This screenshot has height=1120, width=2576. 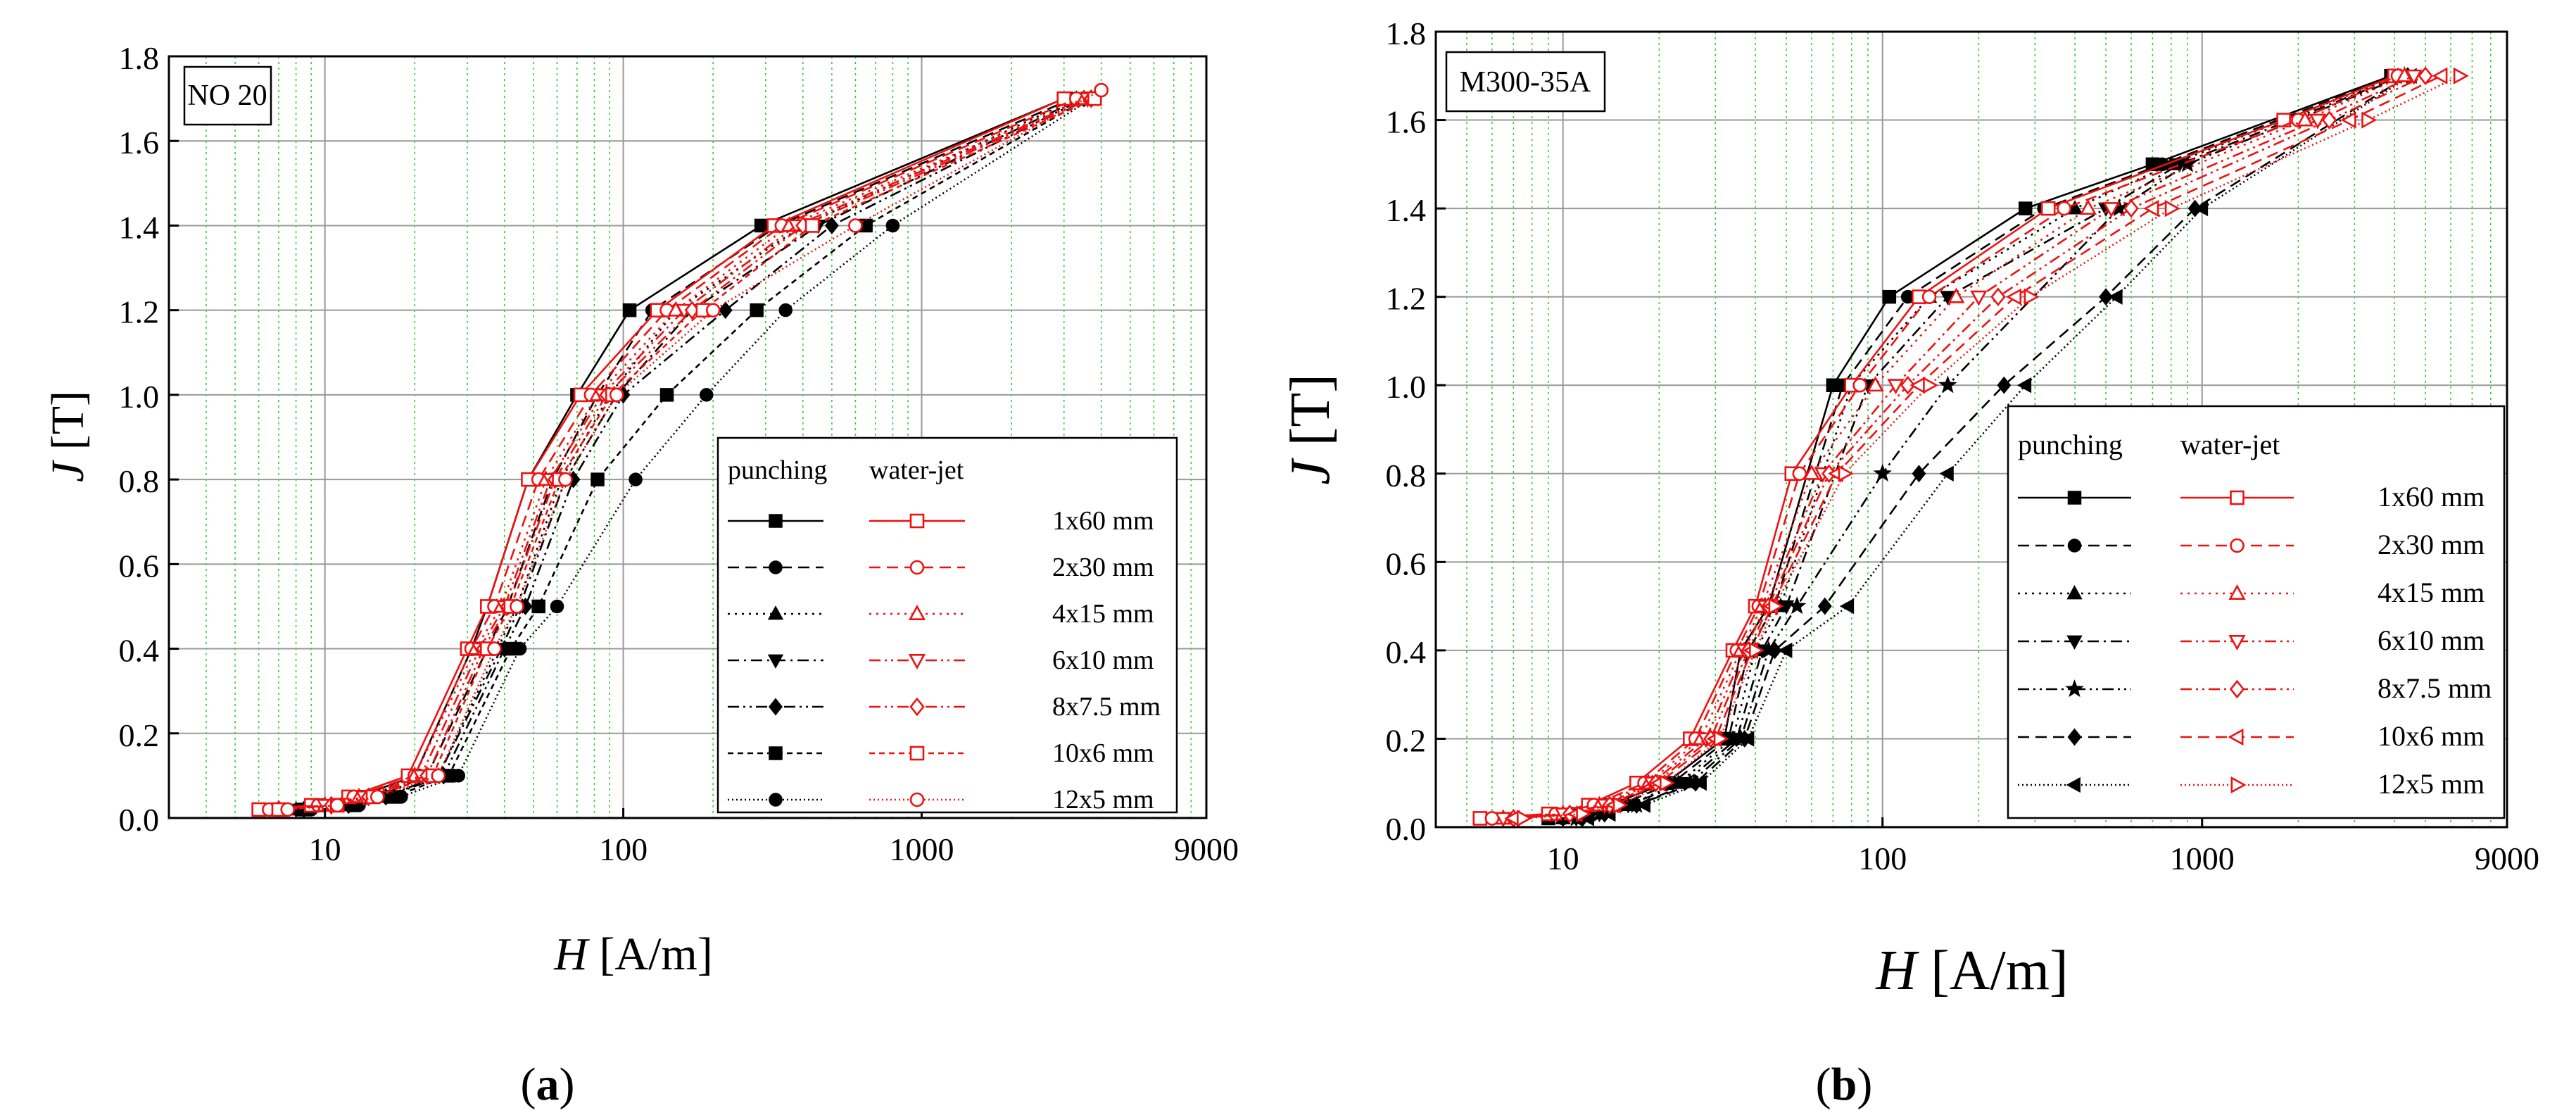 I want to click on y-tick-label: 0.0, so click(x=139, y=820).